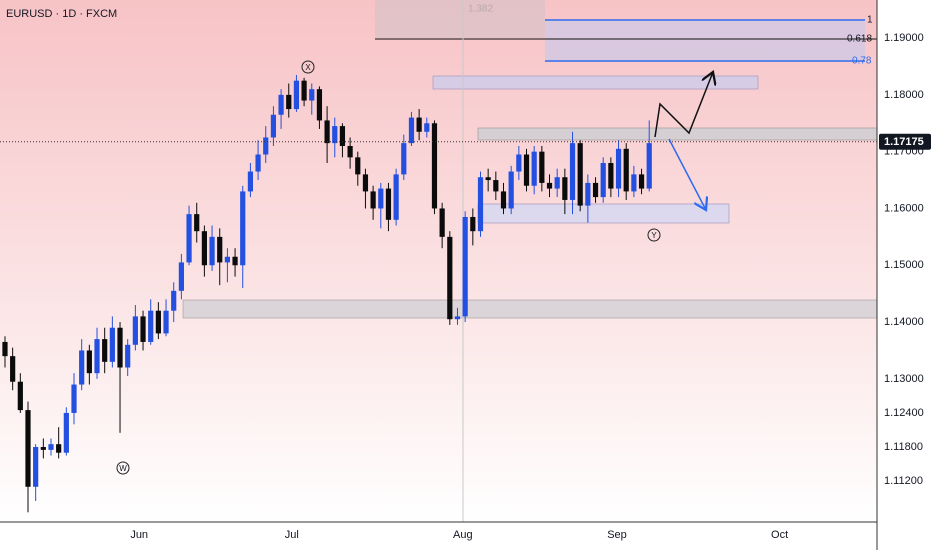 This screenshot has height=555, width=932. I want to click on y-tick-label: 1.13000, so click(904, 379).